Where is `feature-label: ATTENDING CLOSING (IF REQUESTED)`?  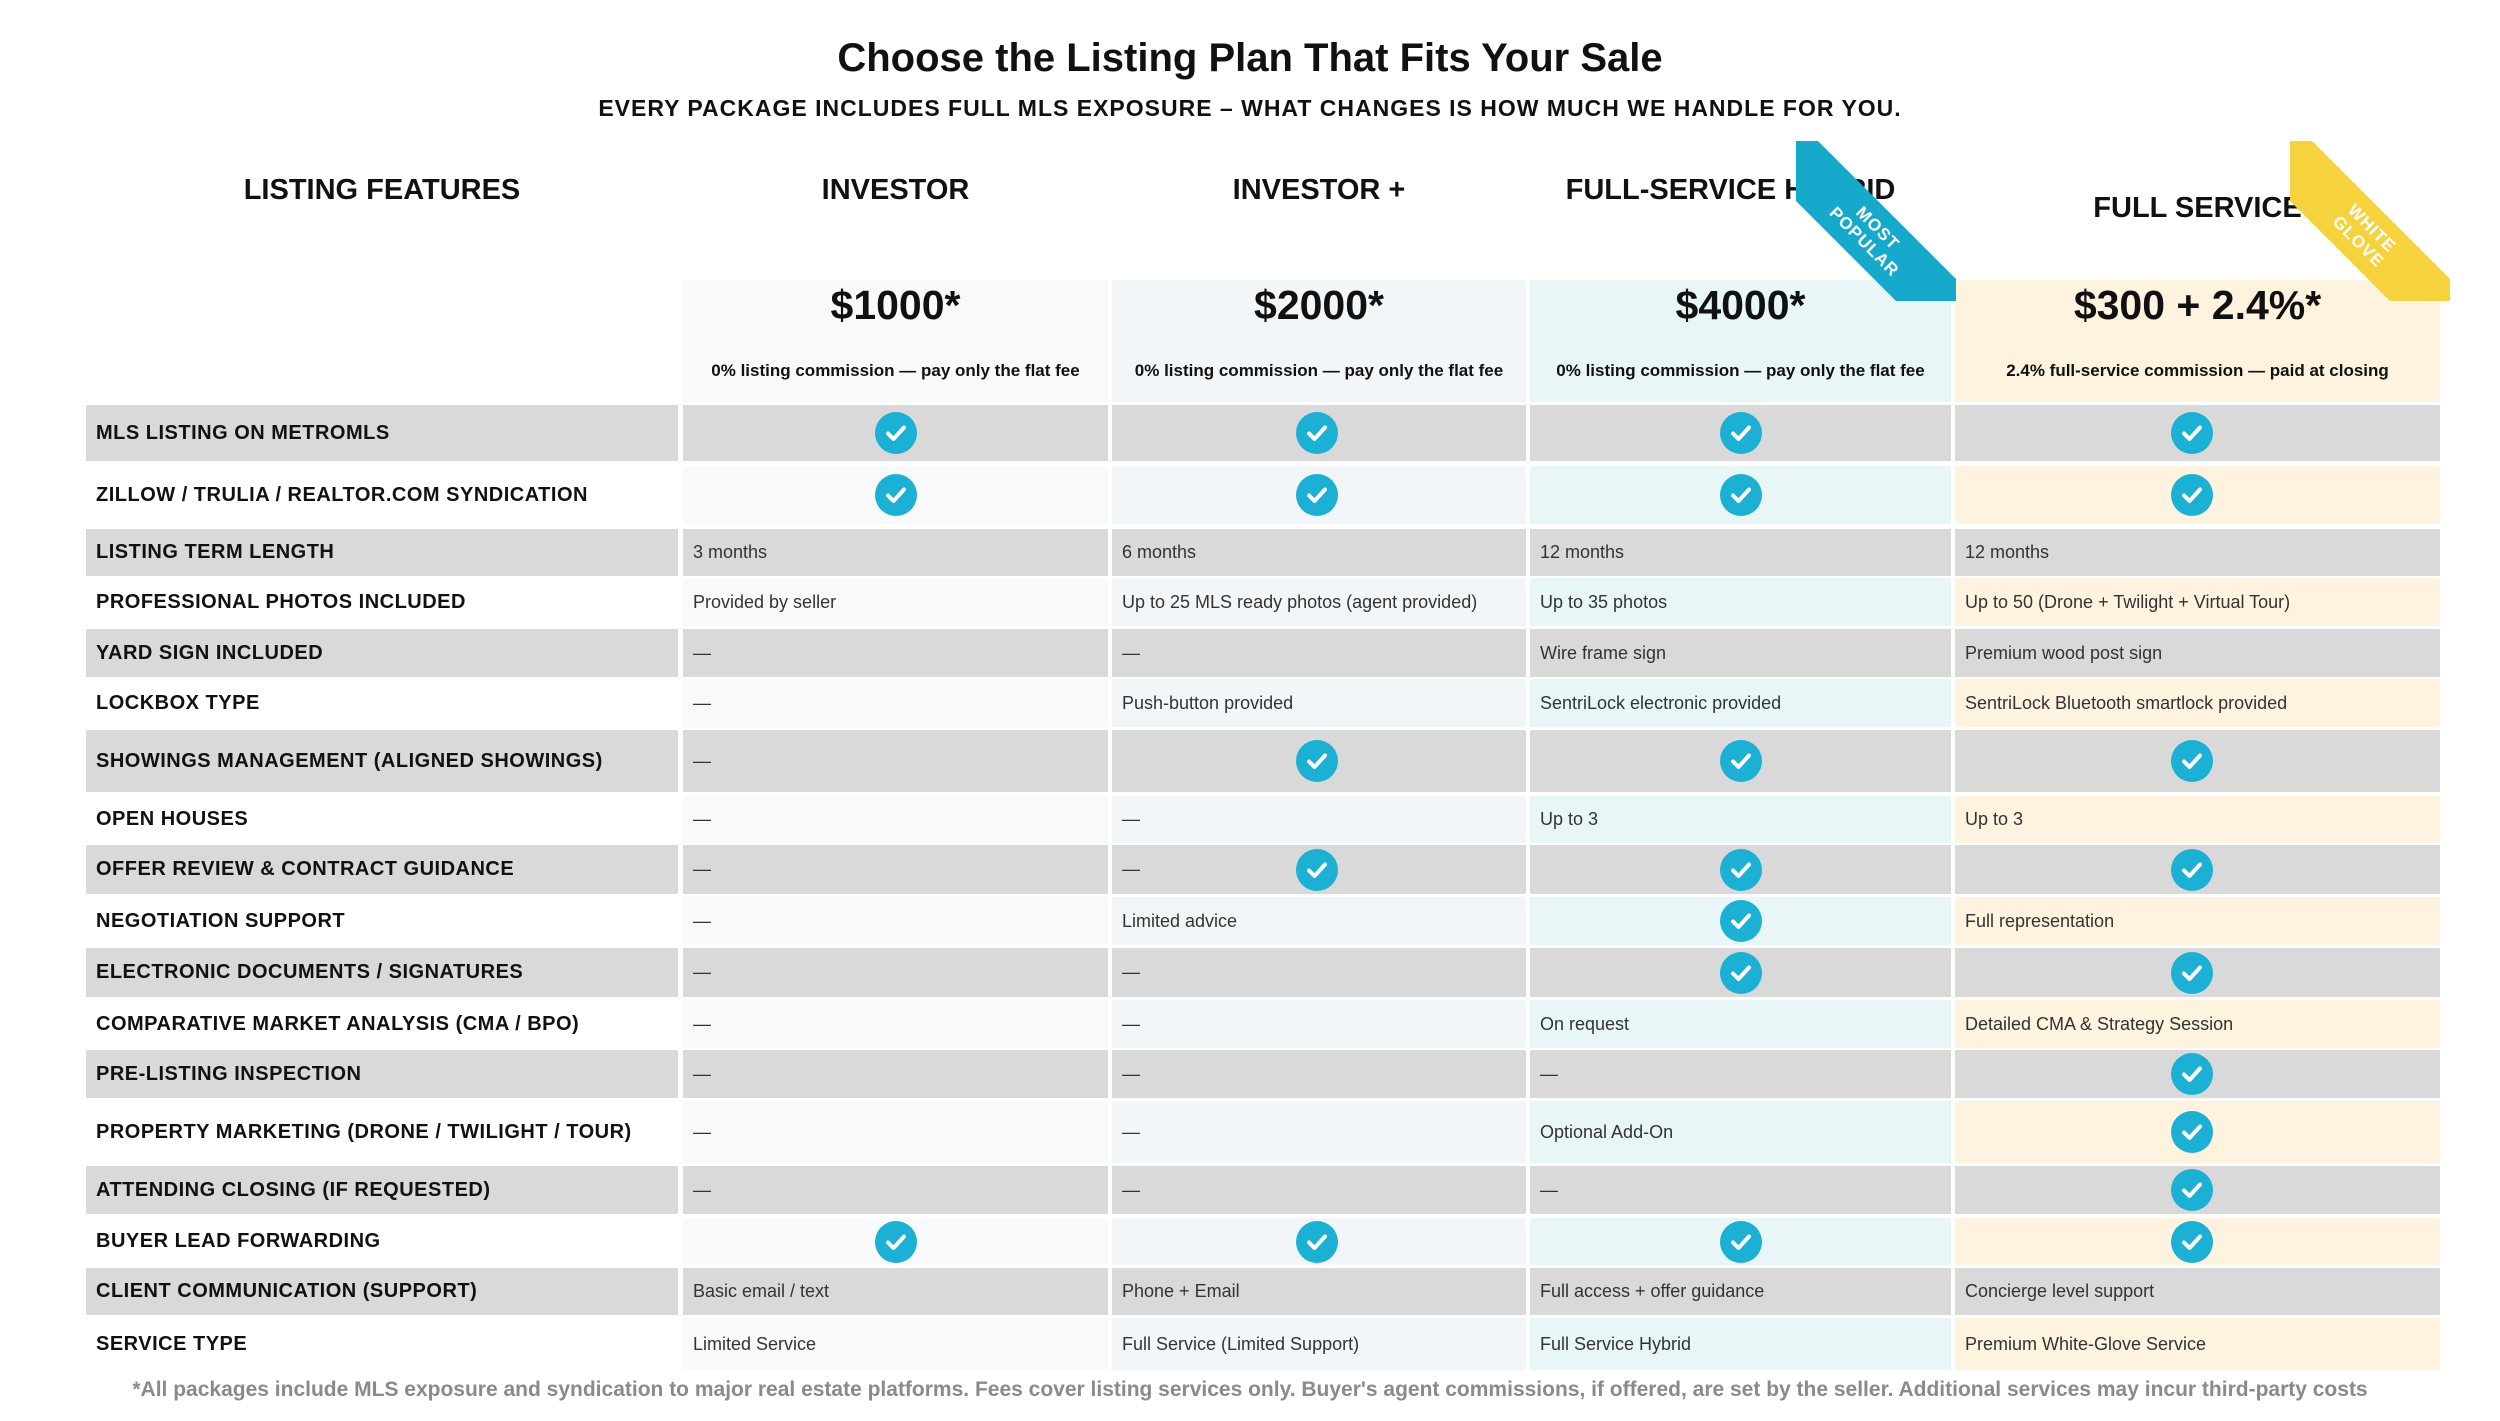
feature-label: ATTENDING CLOSING (IF REQUESTED) is located at coordinates (382, 1190).